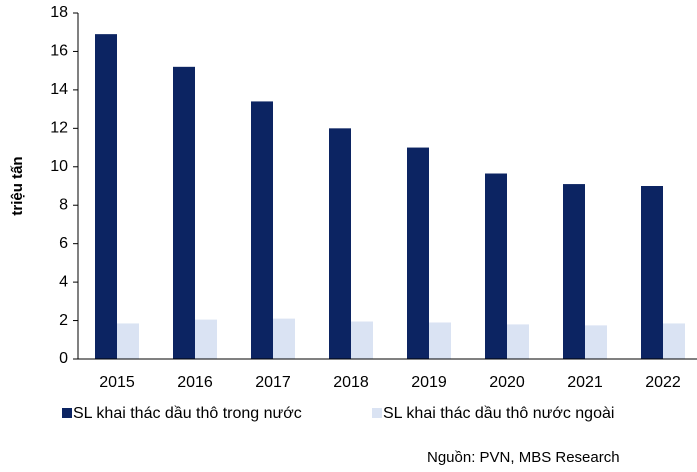  I want to click on y-tick-label: 10, so click(59, 166).